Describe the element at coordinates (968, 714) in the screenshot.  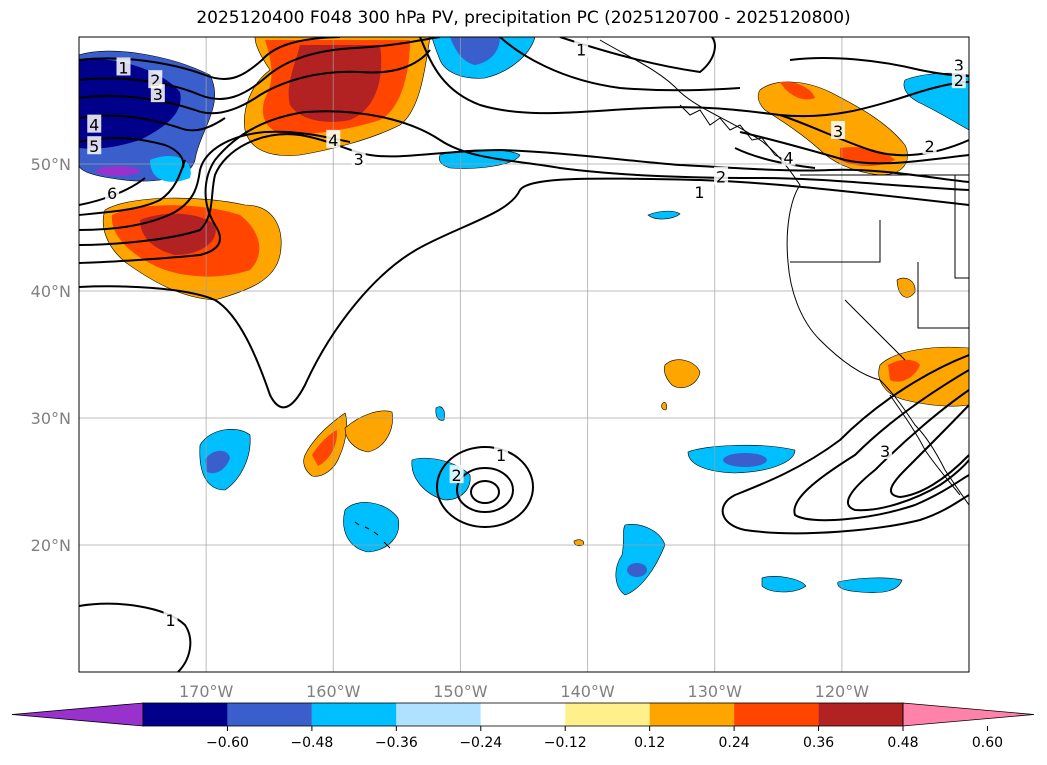
I see `colorbar-extend-high` at that location.